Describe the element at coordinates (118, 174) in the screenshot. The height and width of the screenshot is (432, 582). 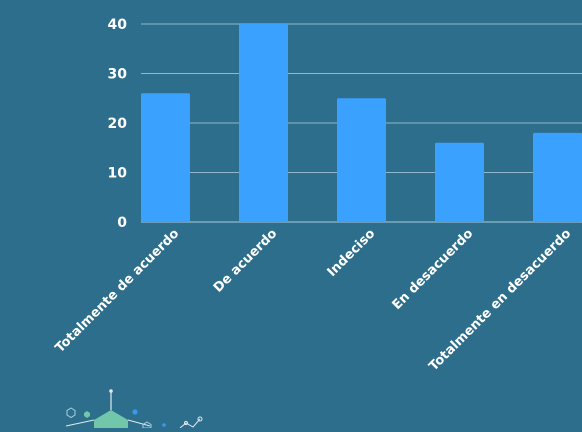
I see `y-tick-label: 10` at that location.